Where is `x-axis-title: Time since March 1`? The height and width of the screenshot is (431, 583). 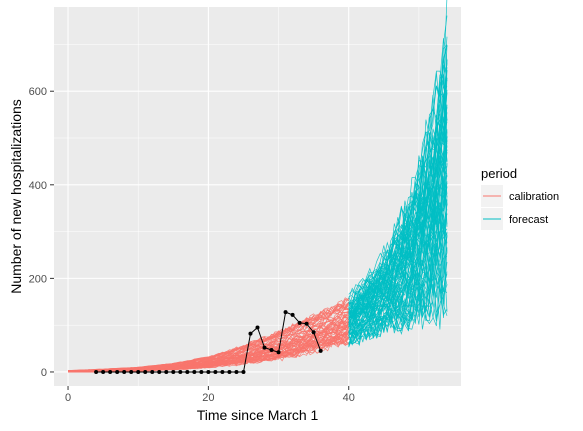
x-axis-title: Time since March 1 is located at coordinates (258, 415).